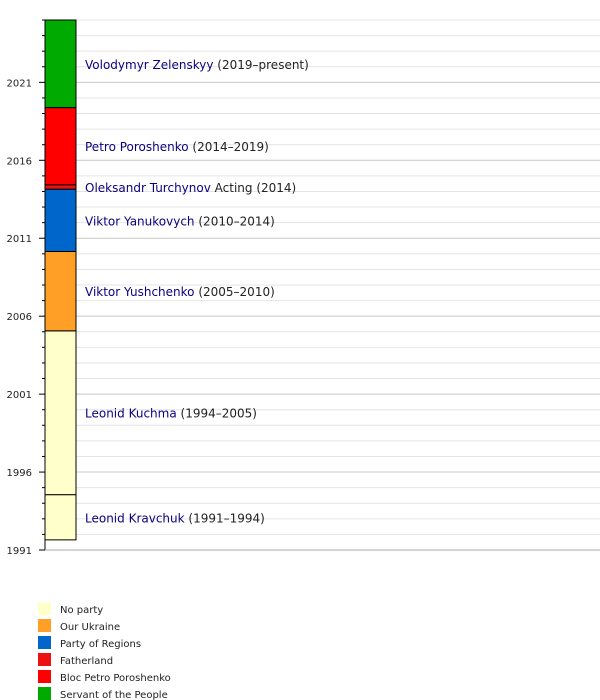  I want to click on term-span: Acting (2014), so click(256, 187).